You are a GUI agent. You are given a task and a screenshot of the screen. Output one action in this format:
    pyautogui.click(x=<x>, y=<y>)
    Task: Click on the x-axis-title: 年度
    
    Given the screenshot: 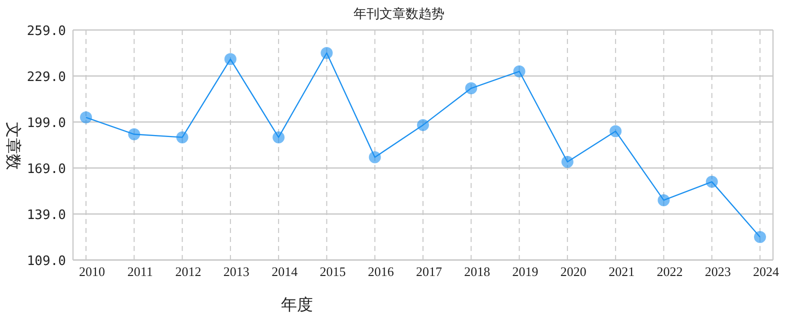 What is the action you would take?
    pyautogui.click(x=297, y=305)
    